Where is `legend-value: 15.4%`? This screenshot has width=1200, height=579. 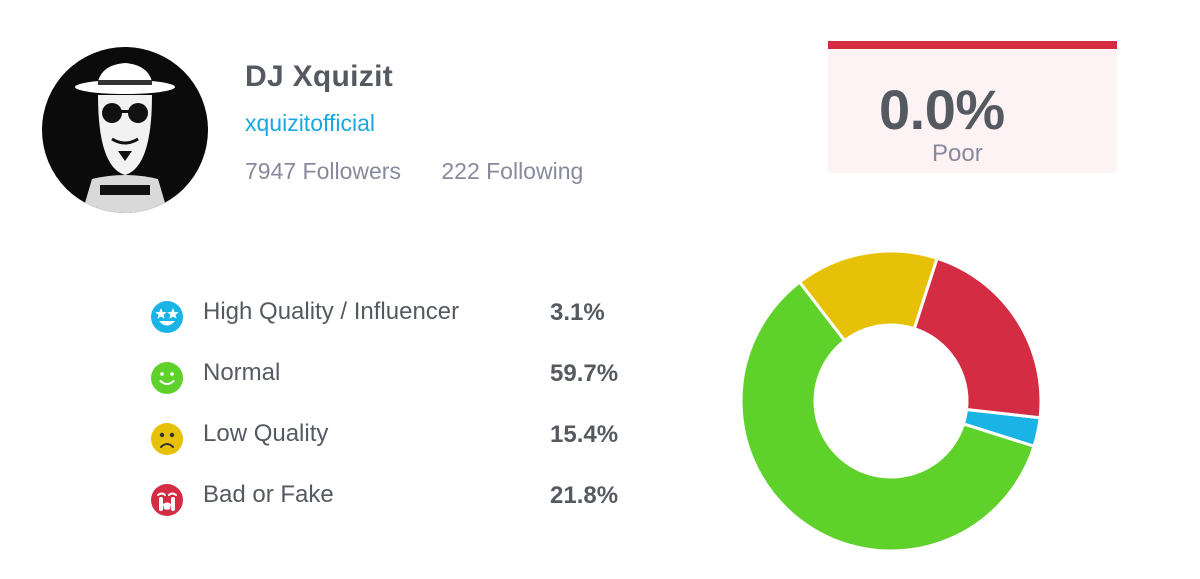 legend-value: 15.4% is located at coordinates (584, 434).